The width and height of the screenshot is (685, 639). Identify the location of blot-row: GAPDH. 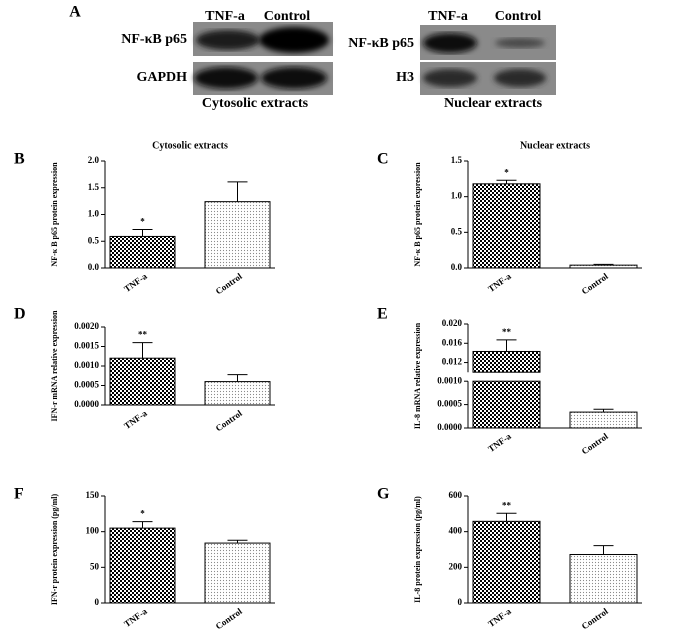
(161, 77).